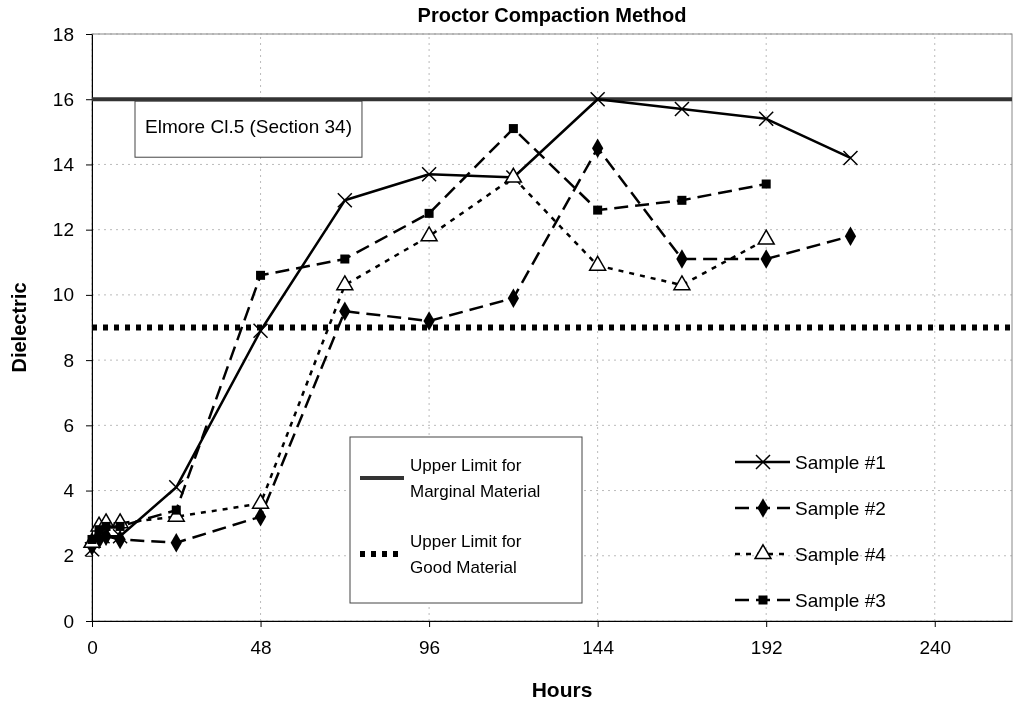 This screenshot has height=711, width=1024. I want to click on x-tick-label: 144, so click(598, 648).